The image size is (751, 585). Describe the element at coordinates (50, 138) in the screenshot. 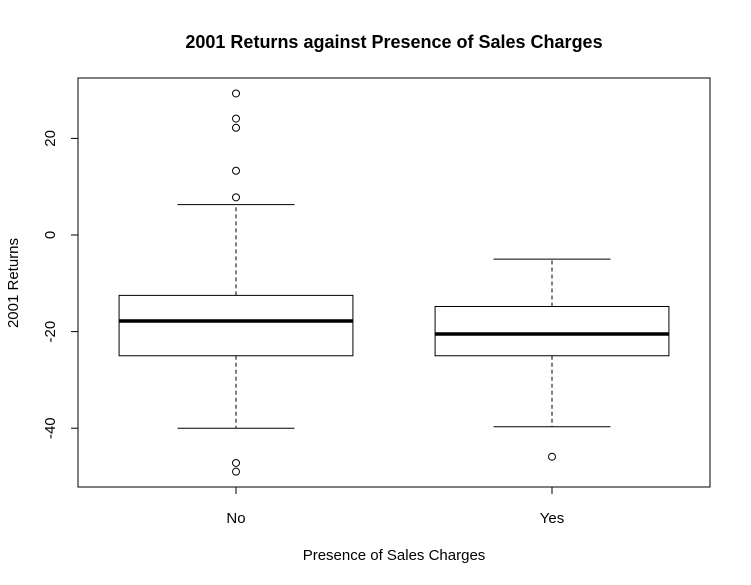

I see `y-tick-label: 20` at that location.